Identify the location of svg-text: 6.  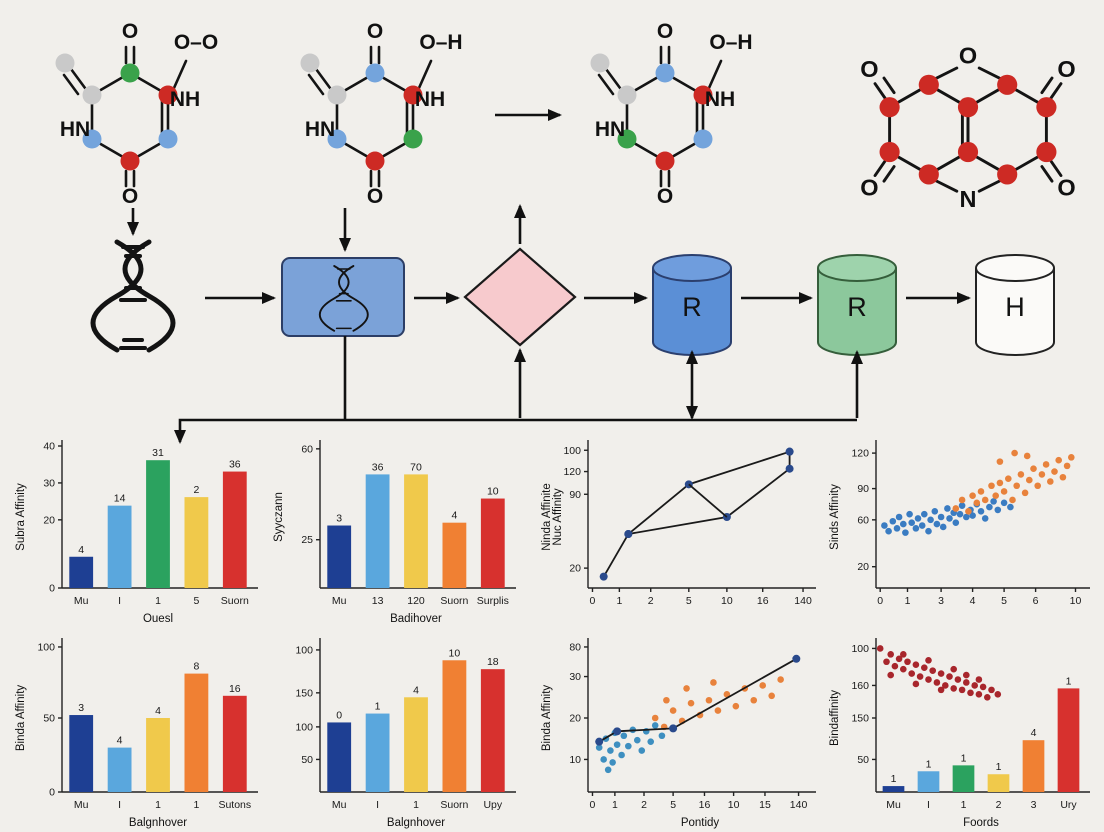
(1036, 601).